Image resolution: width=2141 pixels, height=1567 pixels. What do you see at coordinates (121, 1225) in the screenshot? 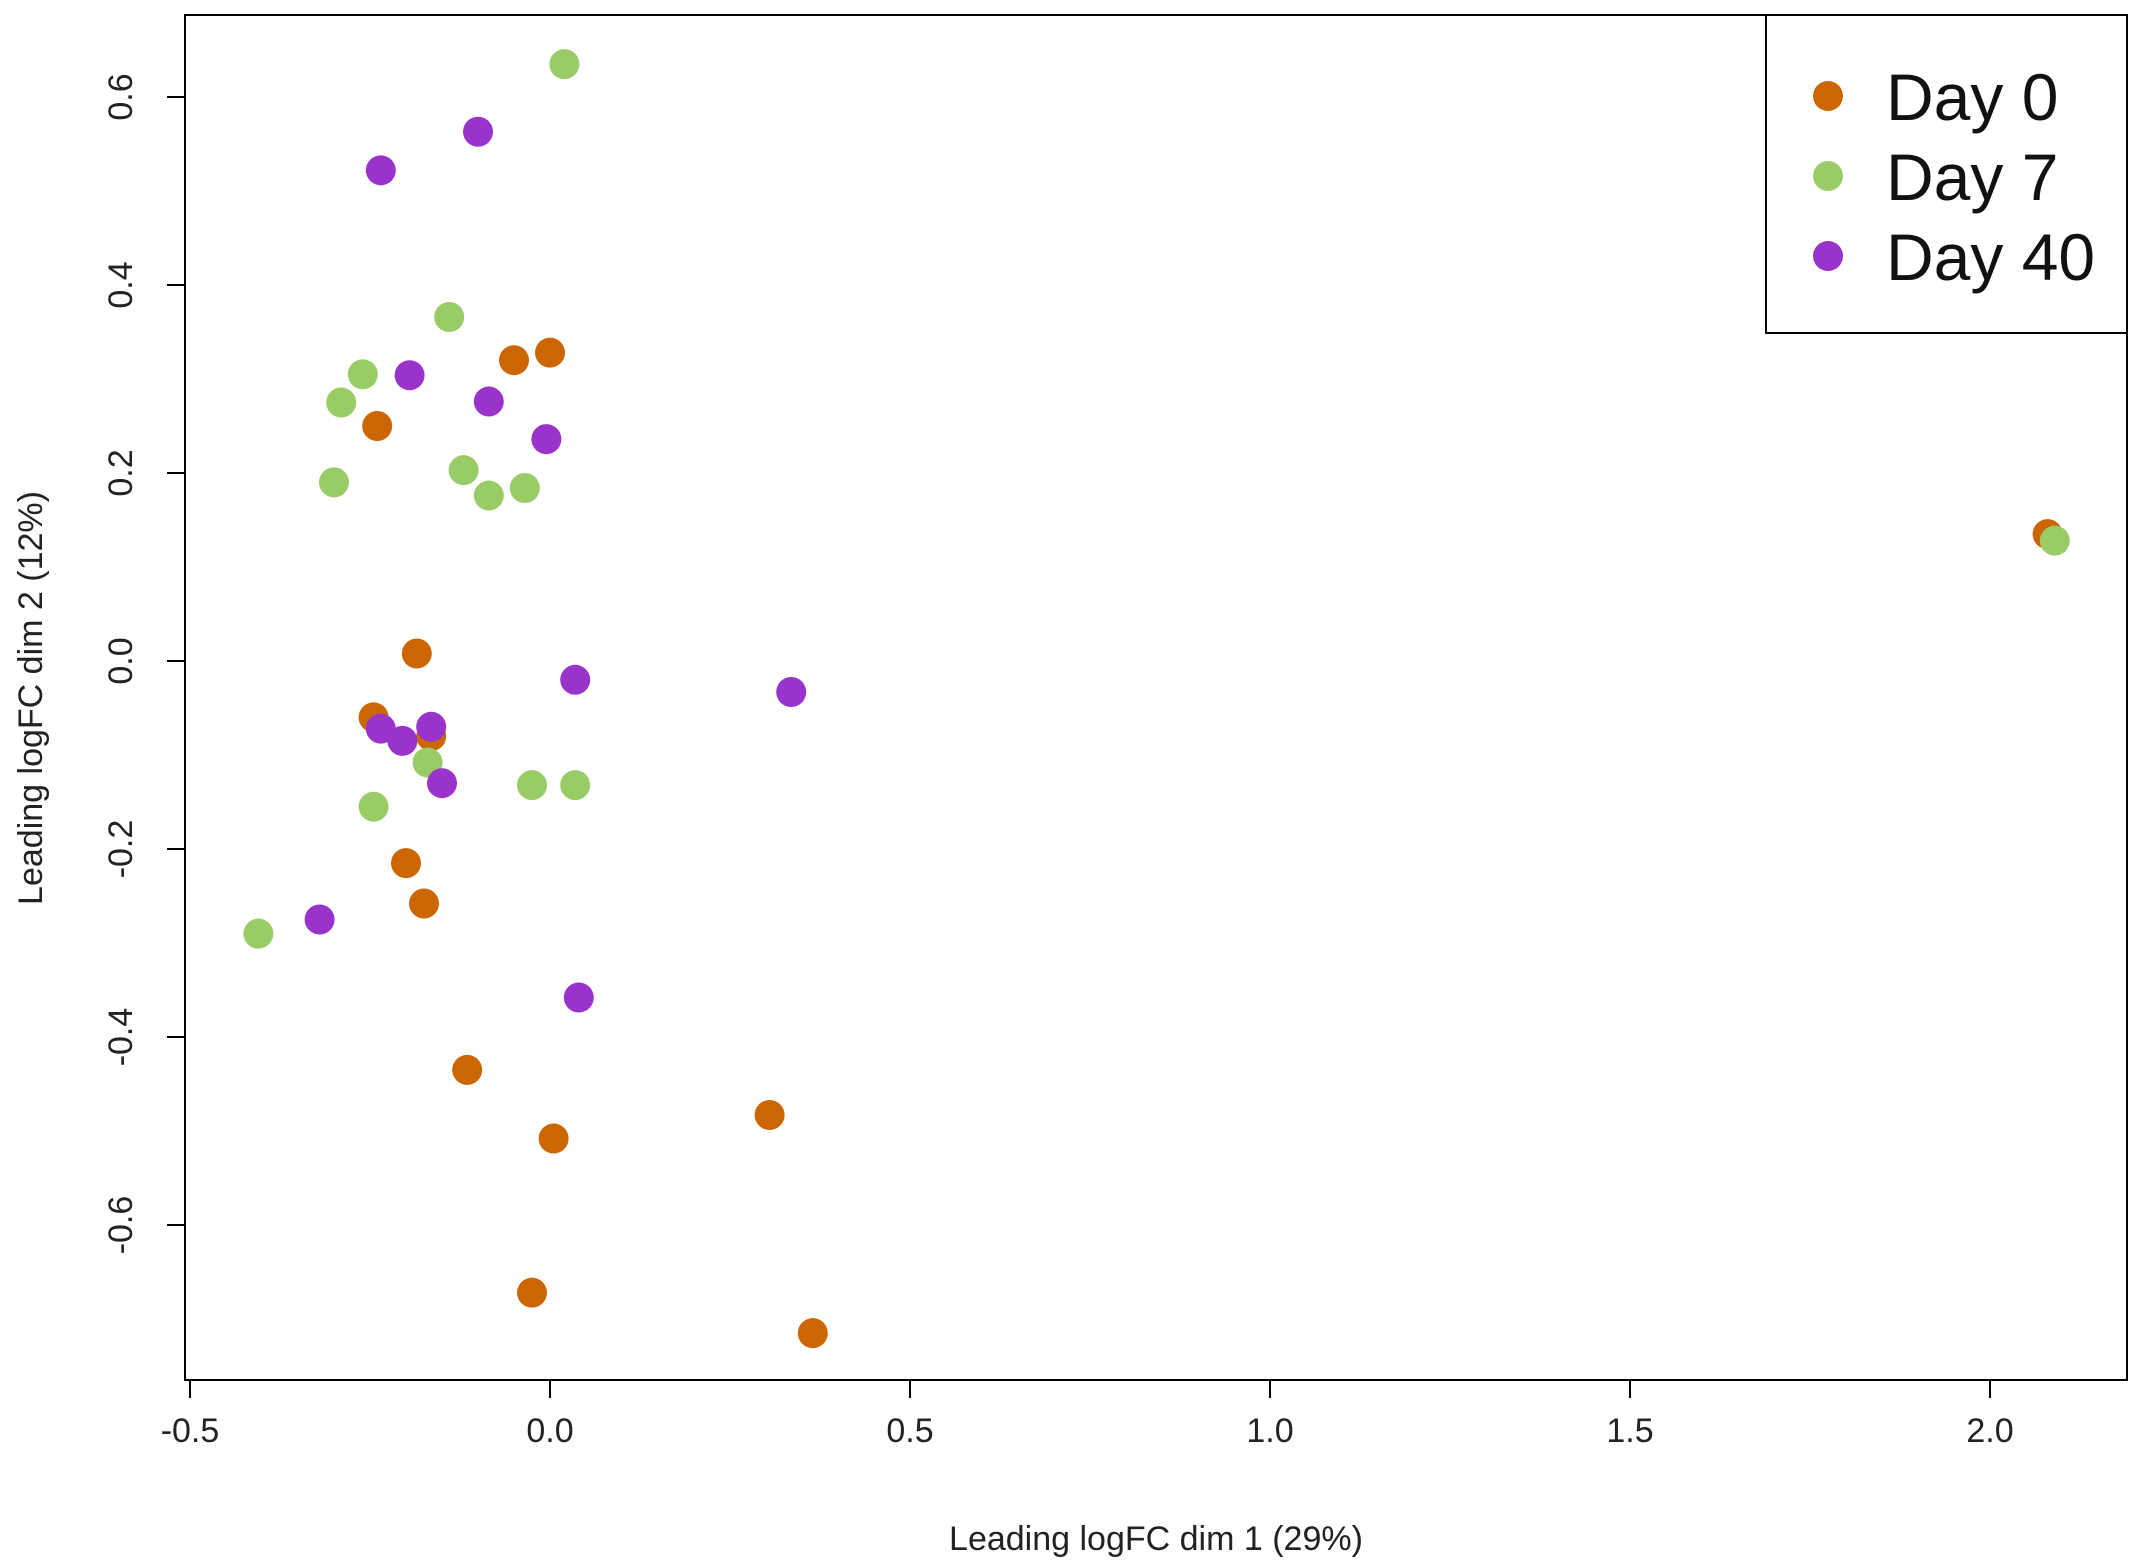
I see `y-tick-label: -0.6` at bounding box center [121, 1225].